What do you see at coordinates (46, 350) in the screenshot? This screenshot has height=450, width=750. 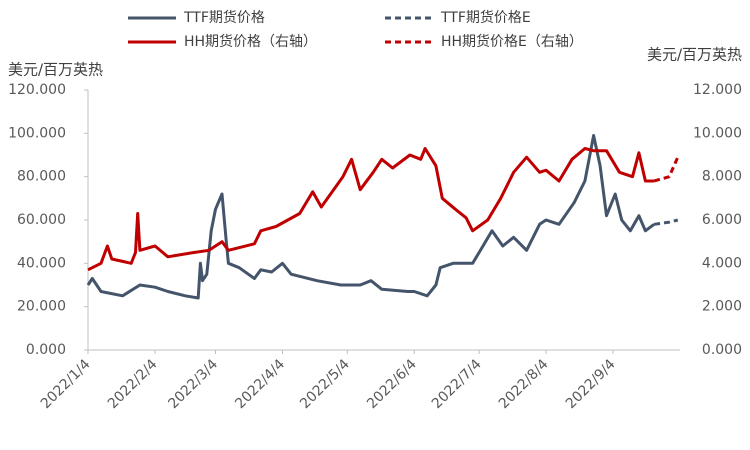 I see `y-tick-label: 0.000` at bounding box center [46, 350].